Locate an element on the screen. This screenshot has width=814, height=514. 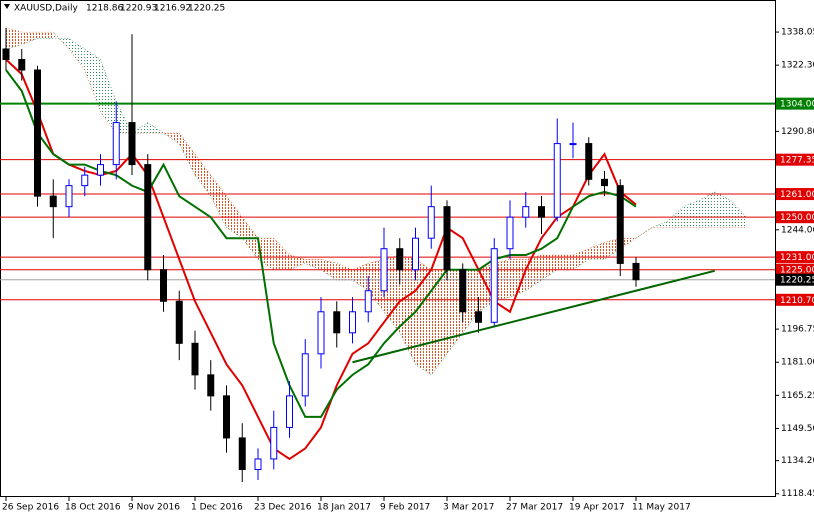
x-tick-label: 26 Sep 2016 is located at coordinates (30, 508).